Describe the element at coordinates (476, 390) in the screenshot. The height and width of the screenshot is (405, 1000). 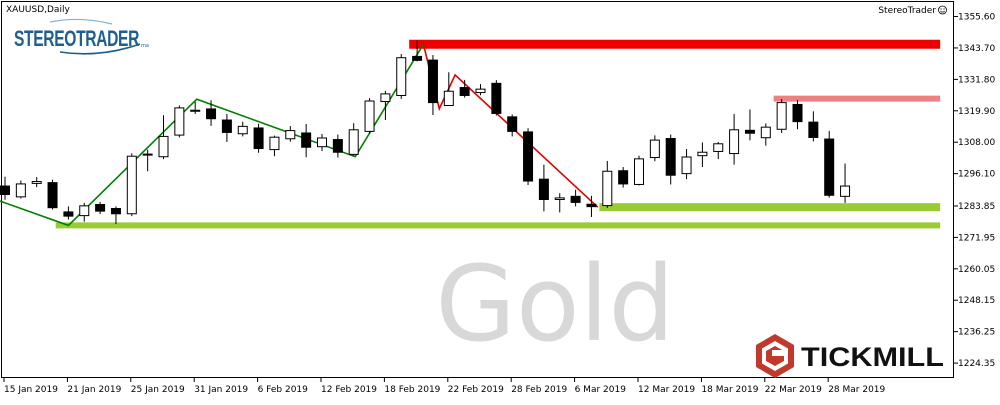
I see `time-tick-label: 22 Feb 2019` at that location.